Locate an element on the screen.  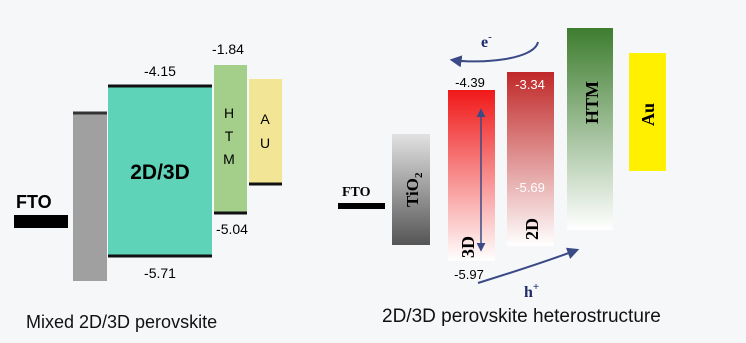
hole-transfer-arrow is located at coordinates (528, 265).